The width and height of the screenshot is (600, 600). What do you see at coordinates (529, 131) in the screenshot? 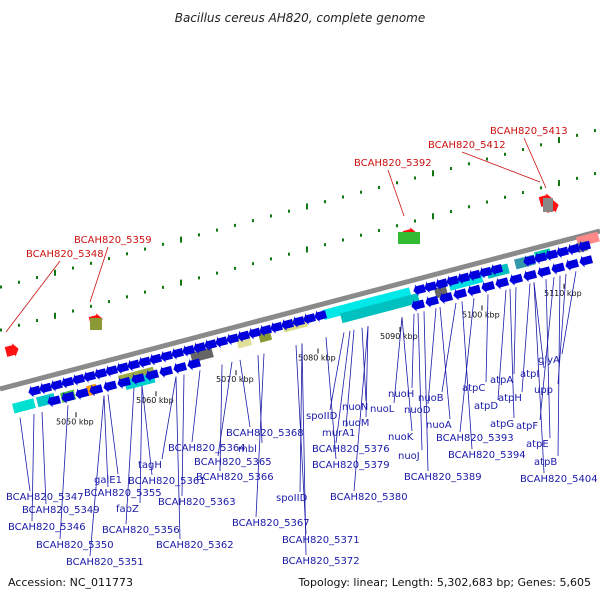
I see `highlight-label: BCAH820_5413` at bounding box center [529, 131].